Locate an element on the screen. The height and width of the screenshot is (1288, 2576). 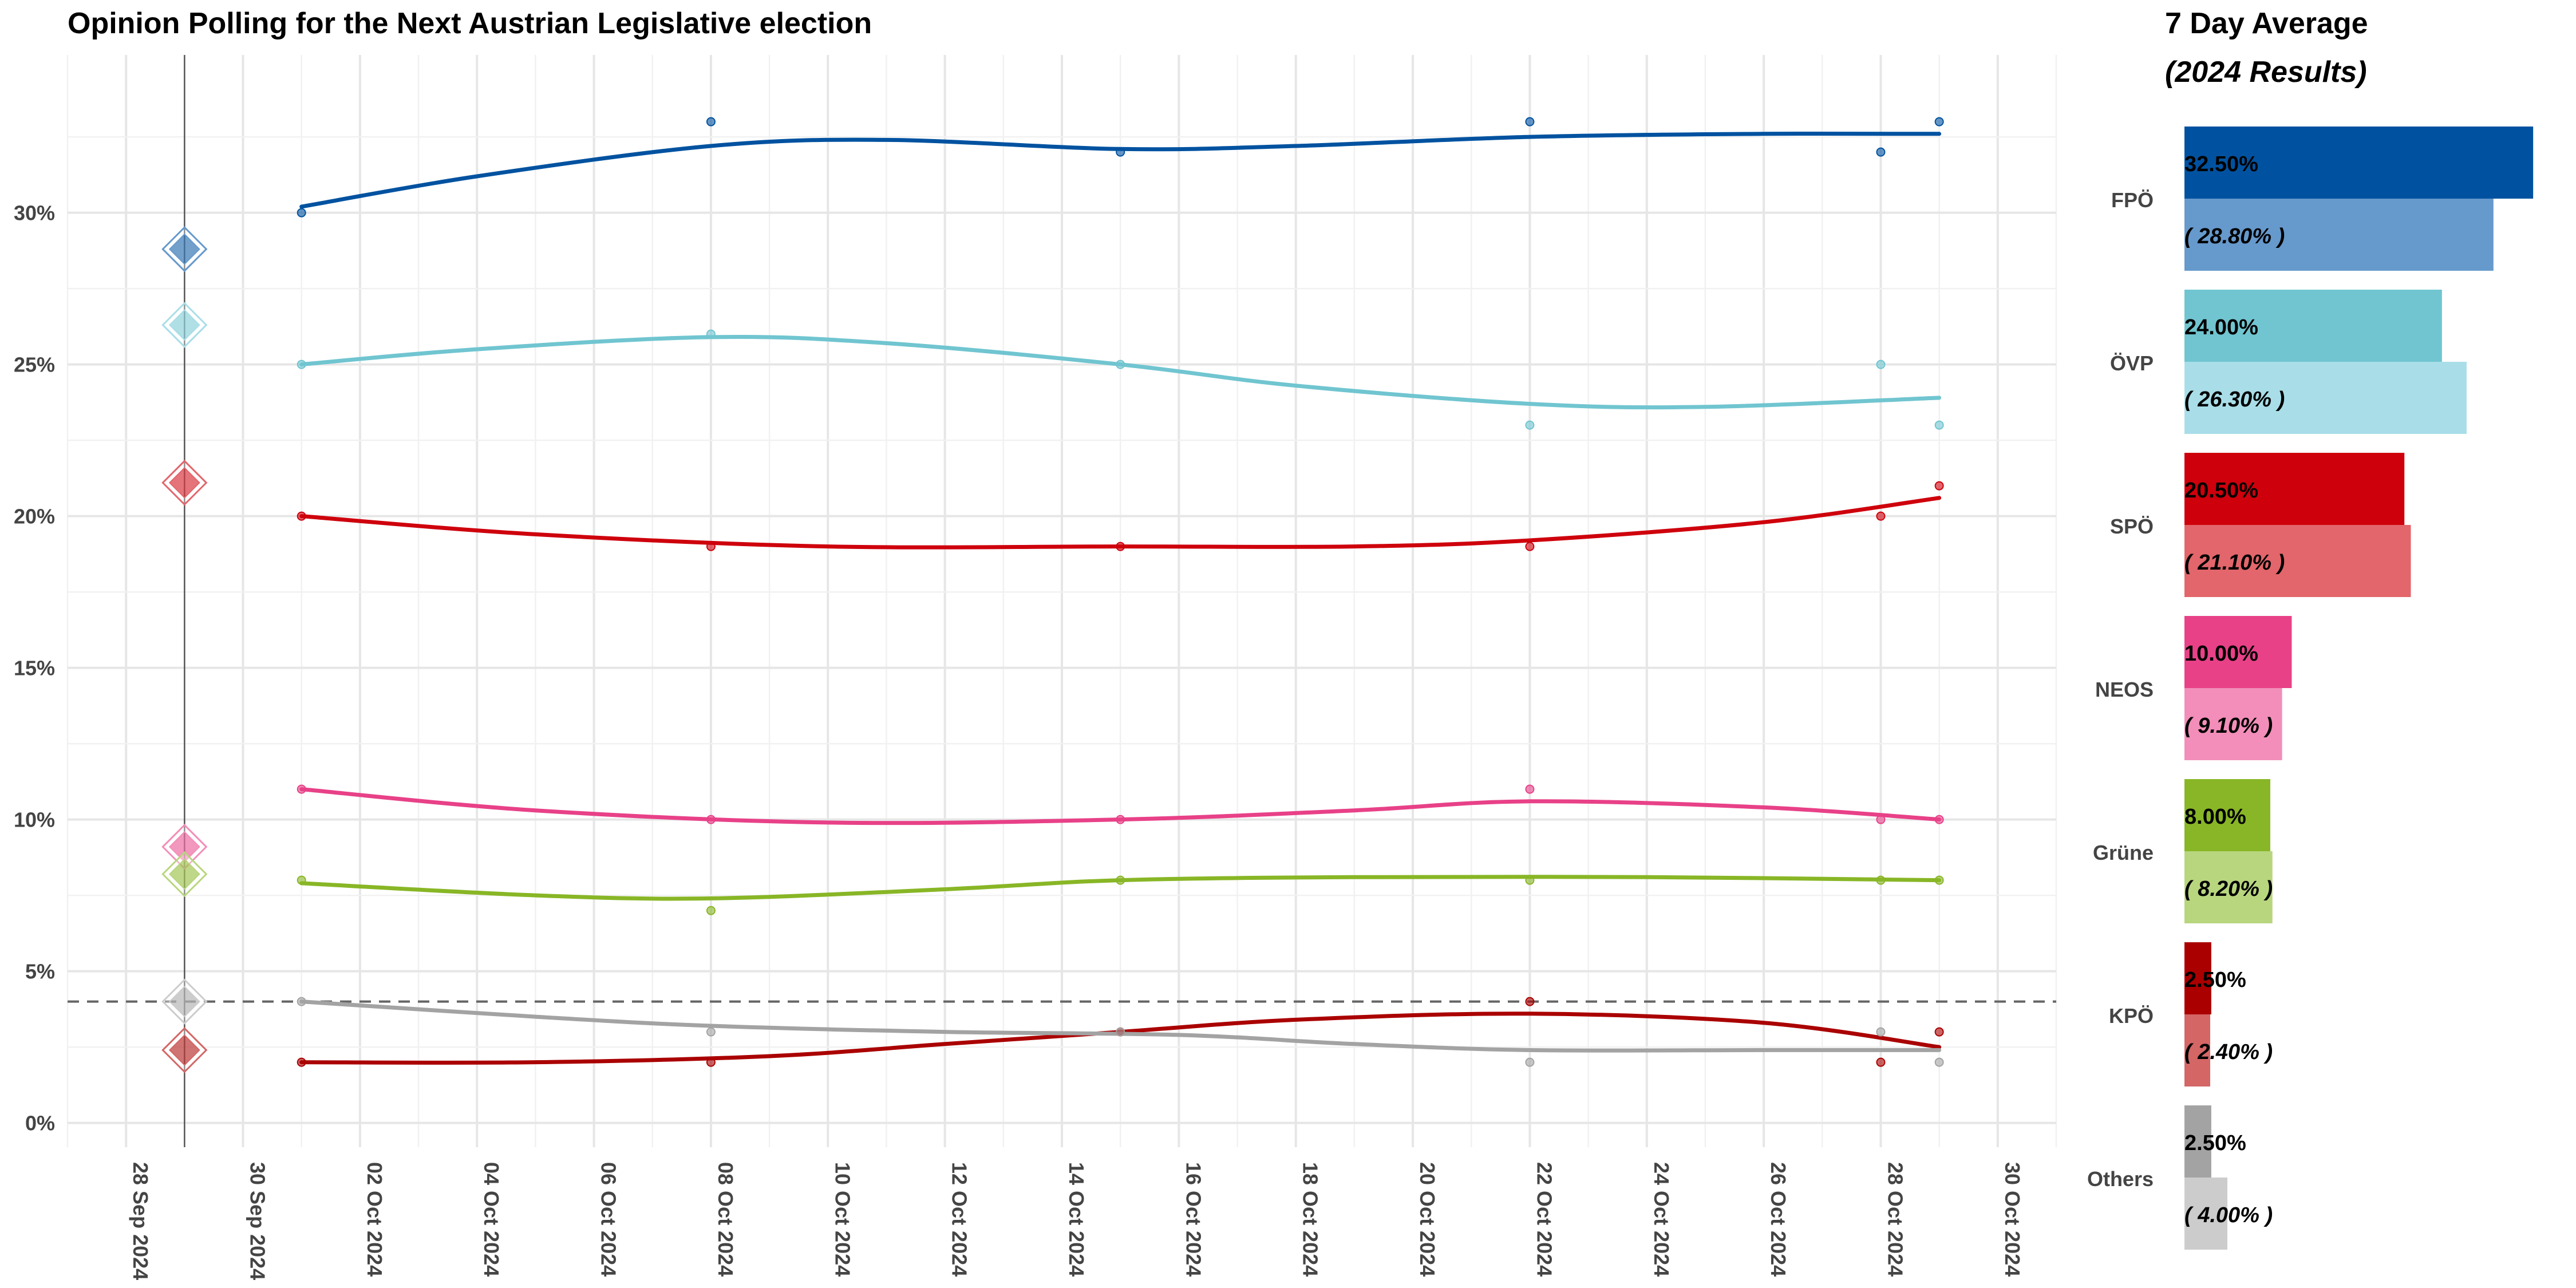
bar-average-label-gruene: 8.00% is located at coordinates (2215, 817).